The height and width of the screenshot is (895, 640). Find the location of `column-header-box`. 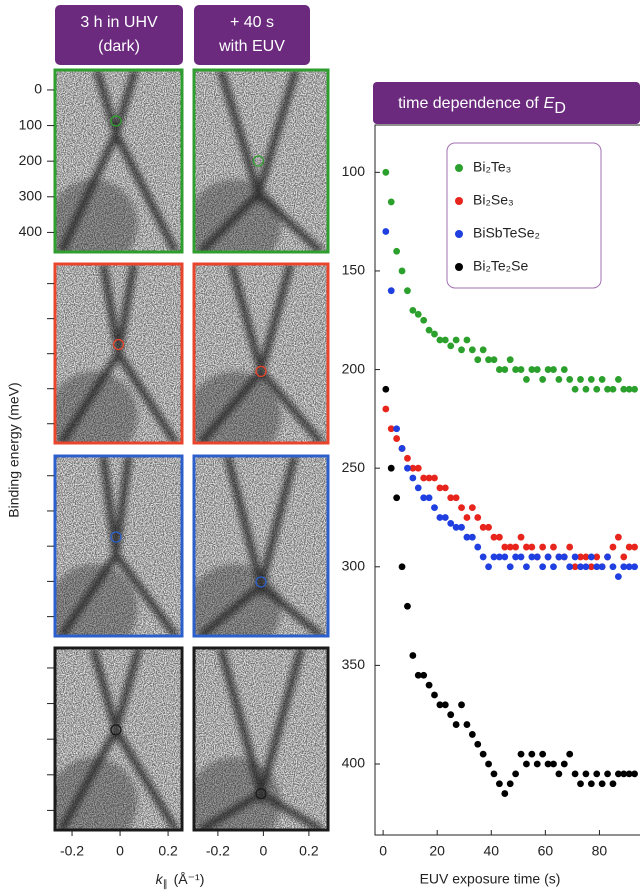

column-header-box is located at coordinates (252, 35).